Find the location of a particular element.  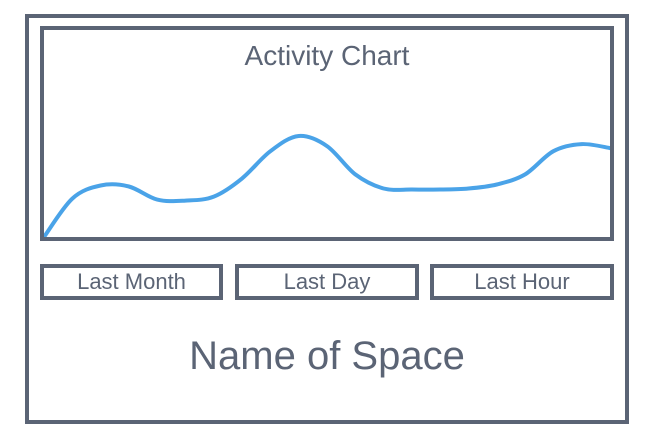

last-hour-label: Last Hour is located at coordinates (522, 281).